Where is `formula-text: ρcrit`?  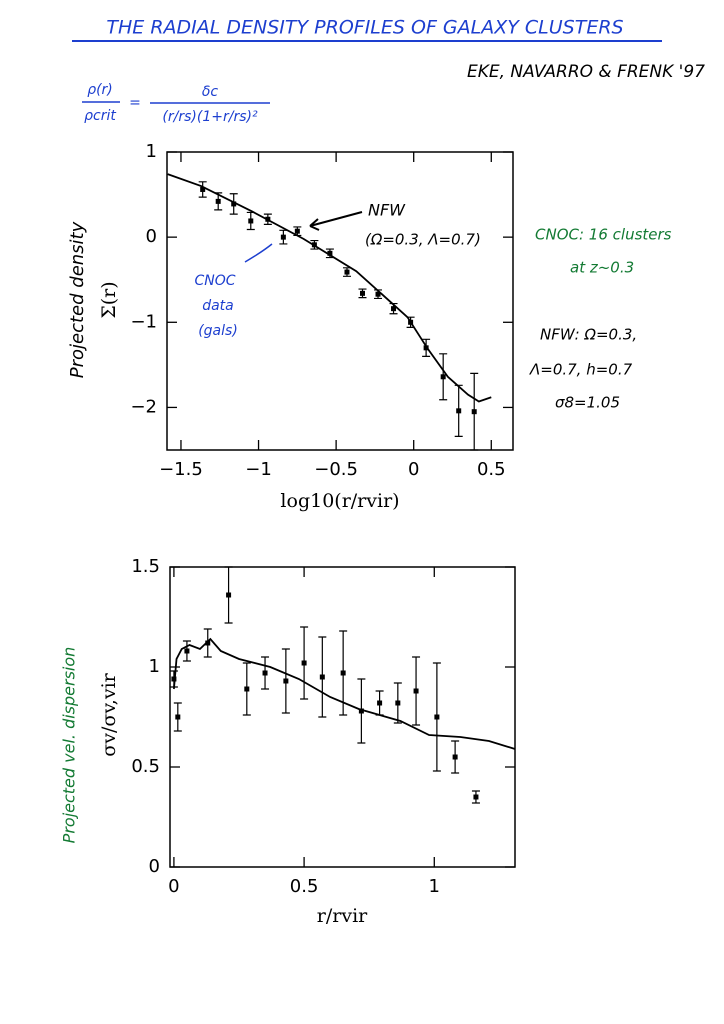 formula-text: ρcrit is located at coordinates (100, 116).